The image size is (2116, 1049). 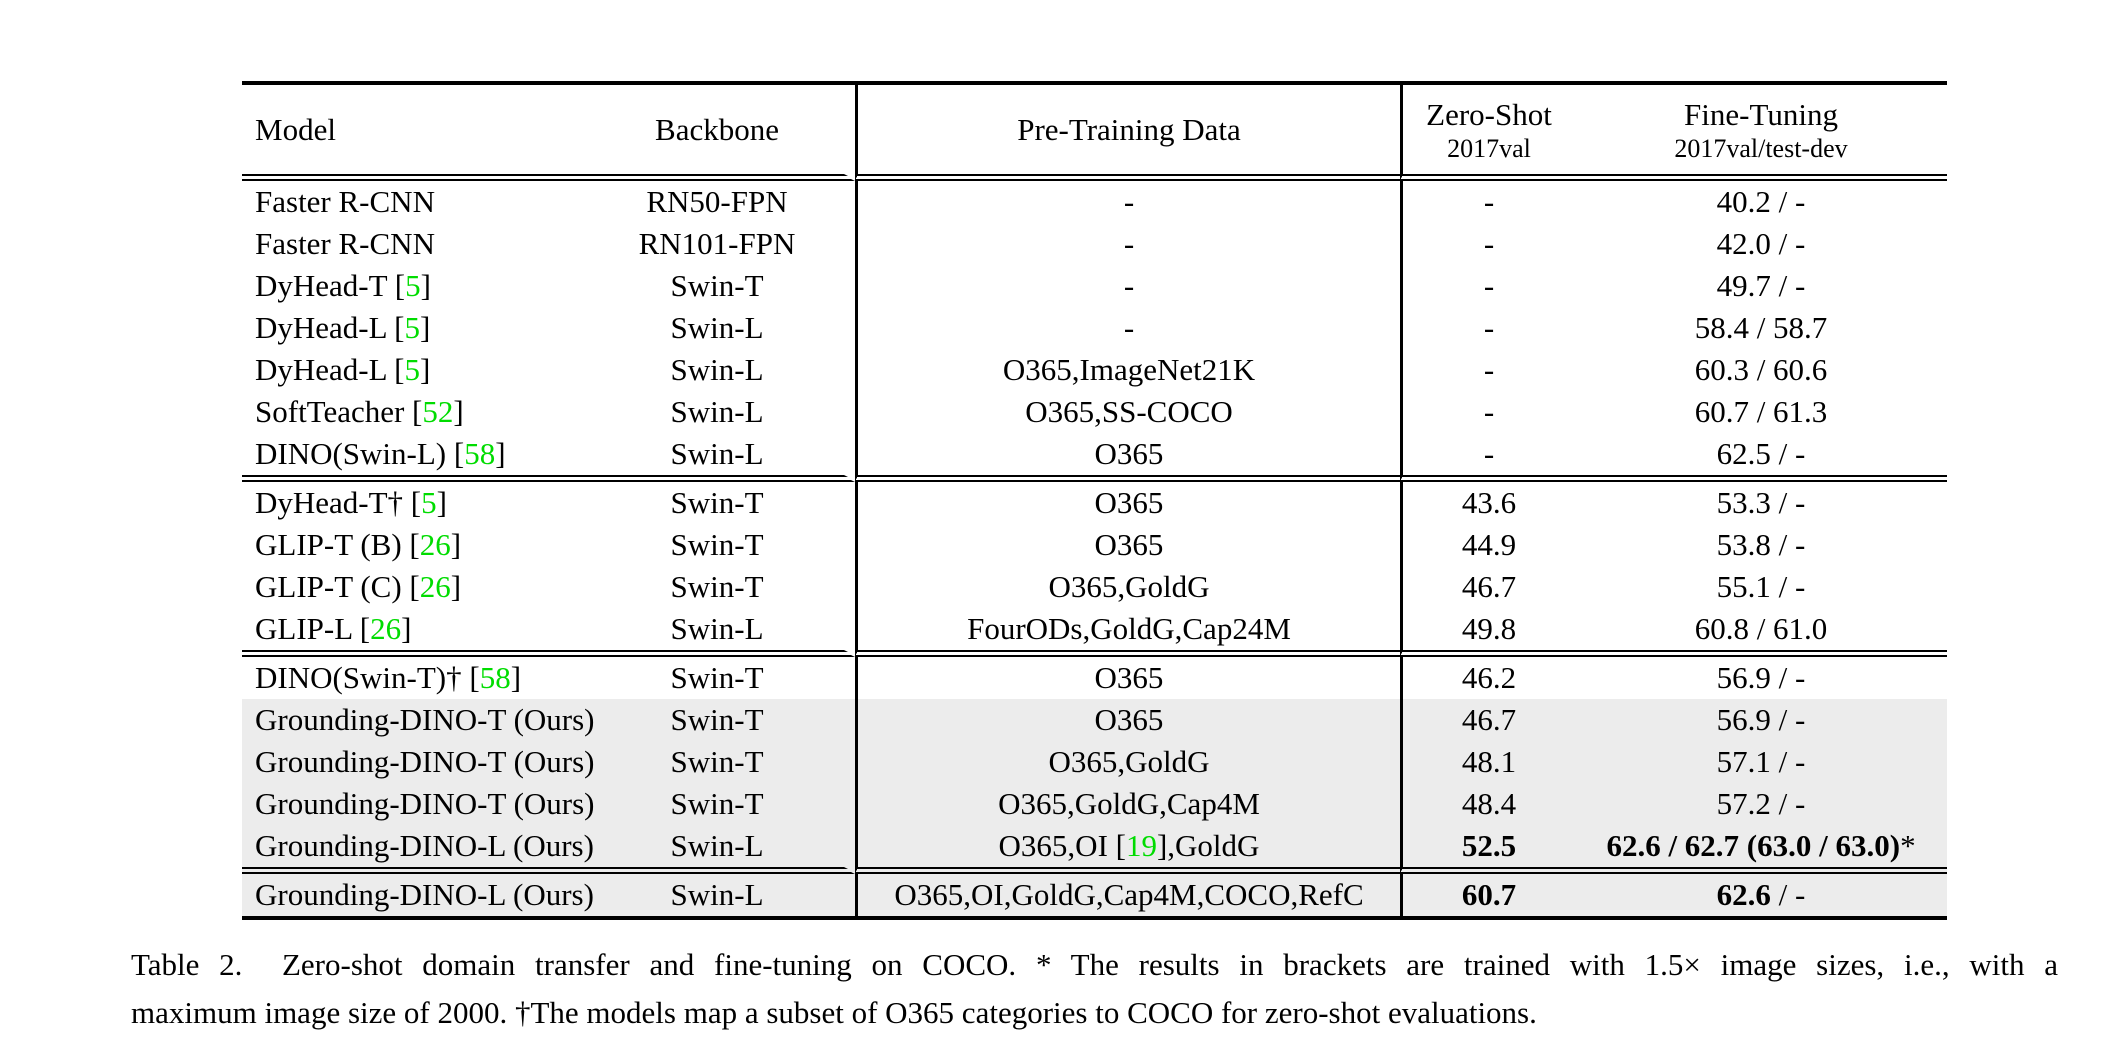 I want to click on col-header-model-label: Model, so click(x=295, y=129).